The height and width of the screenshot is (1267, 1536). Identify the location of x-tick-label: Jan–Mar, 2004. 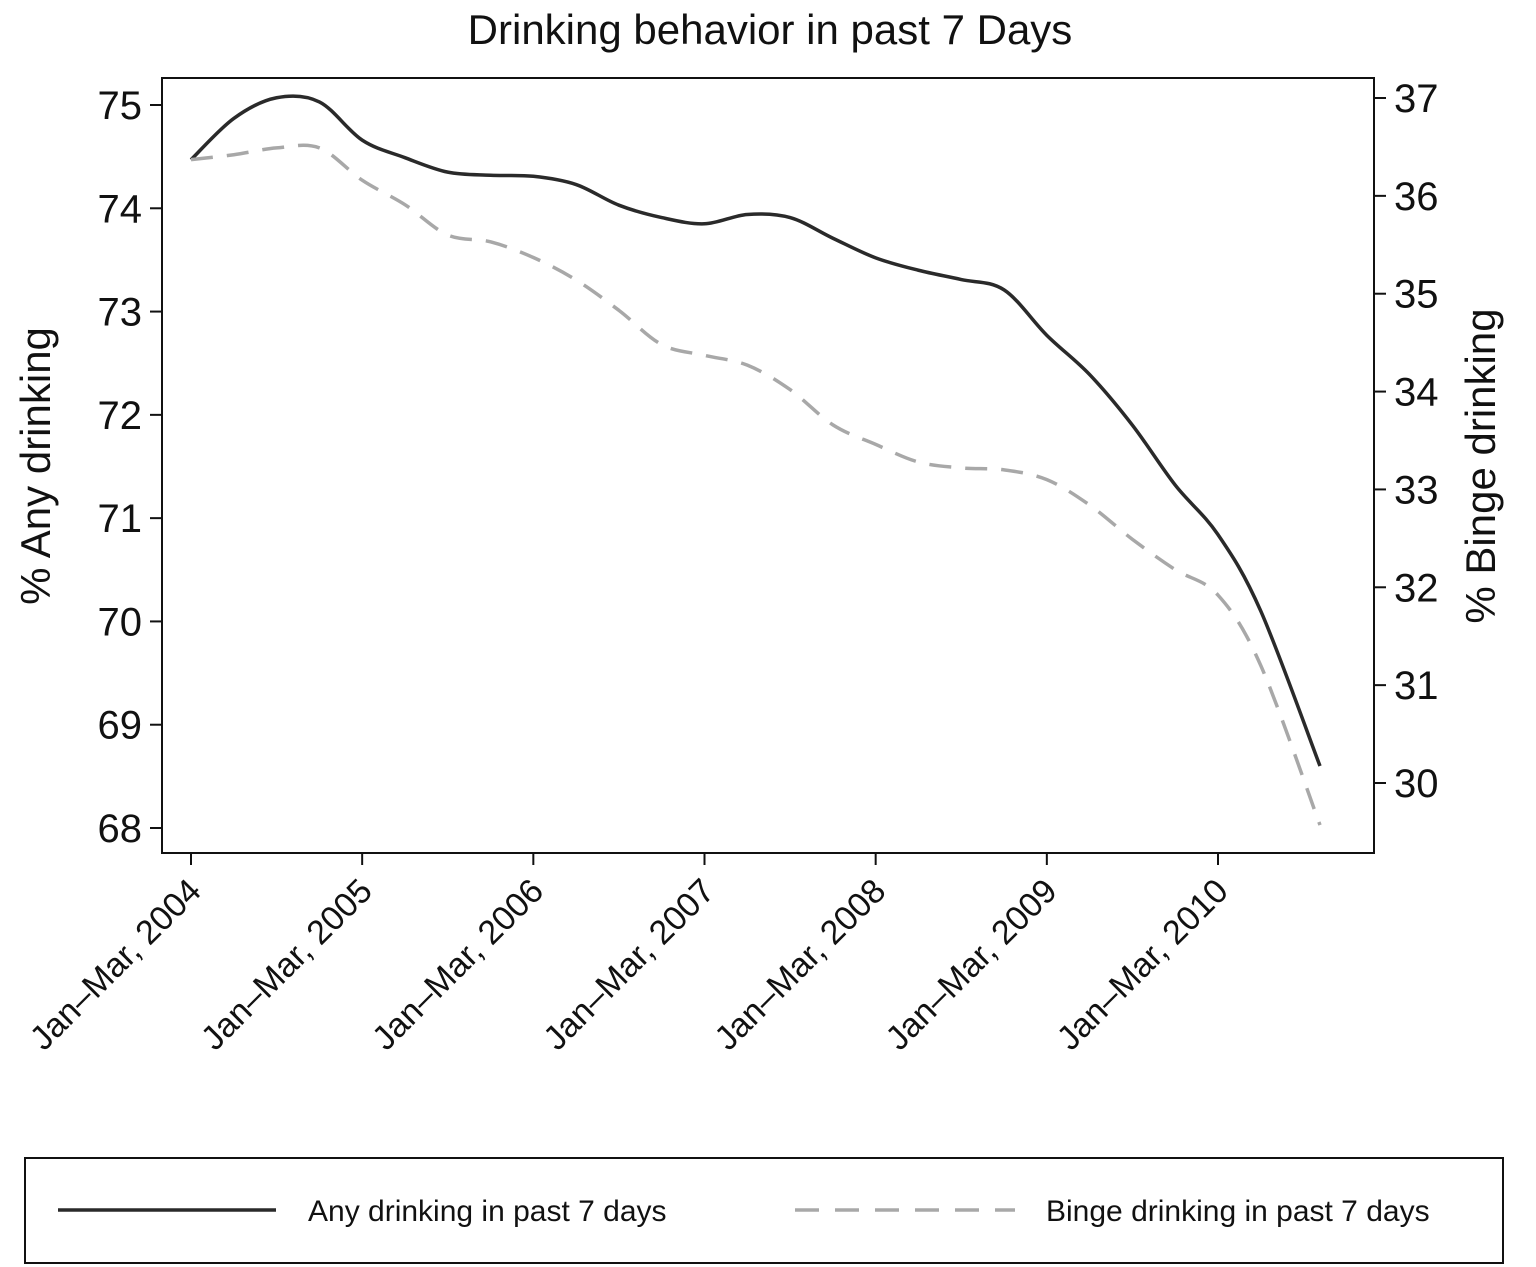
(116, 965).